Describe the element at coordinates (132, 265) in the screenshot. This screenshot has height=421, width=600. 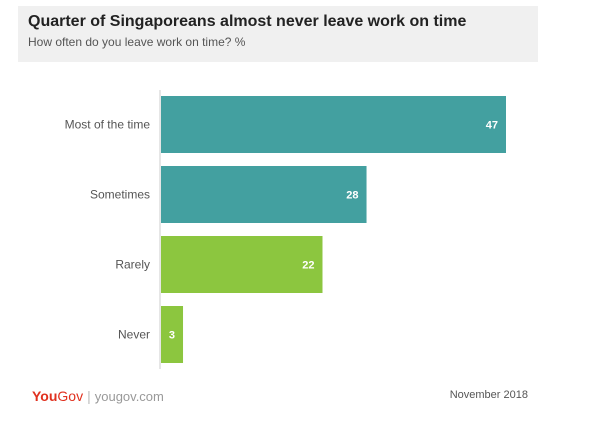
I see `category-label: Rarely` at that location.